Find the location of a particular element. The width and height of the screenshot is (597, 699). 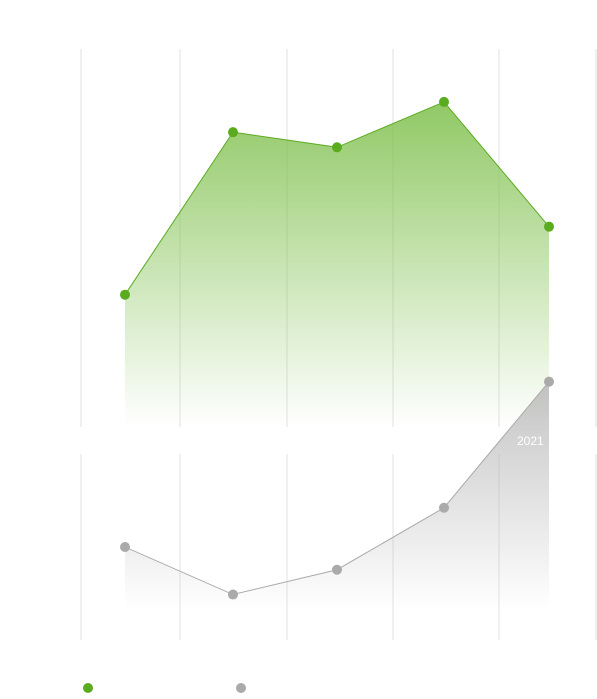

legend-marker-green is located at coordinates (88, 688).